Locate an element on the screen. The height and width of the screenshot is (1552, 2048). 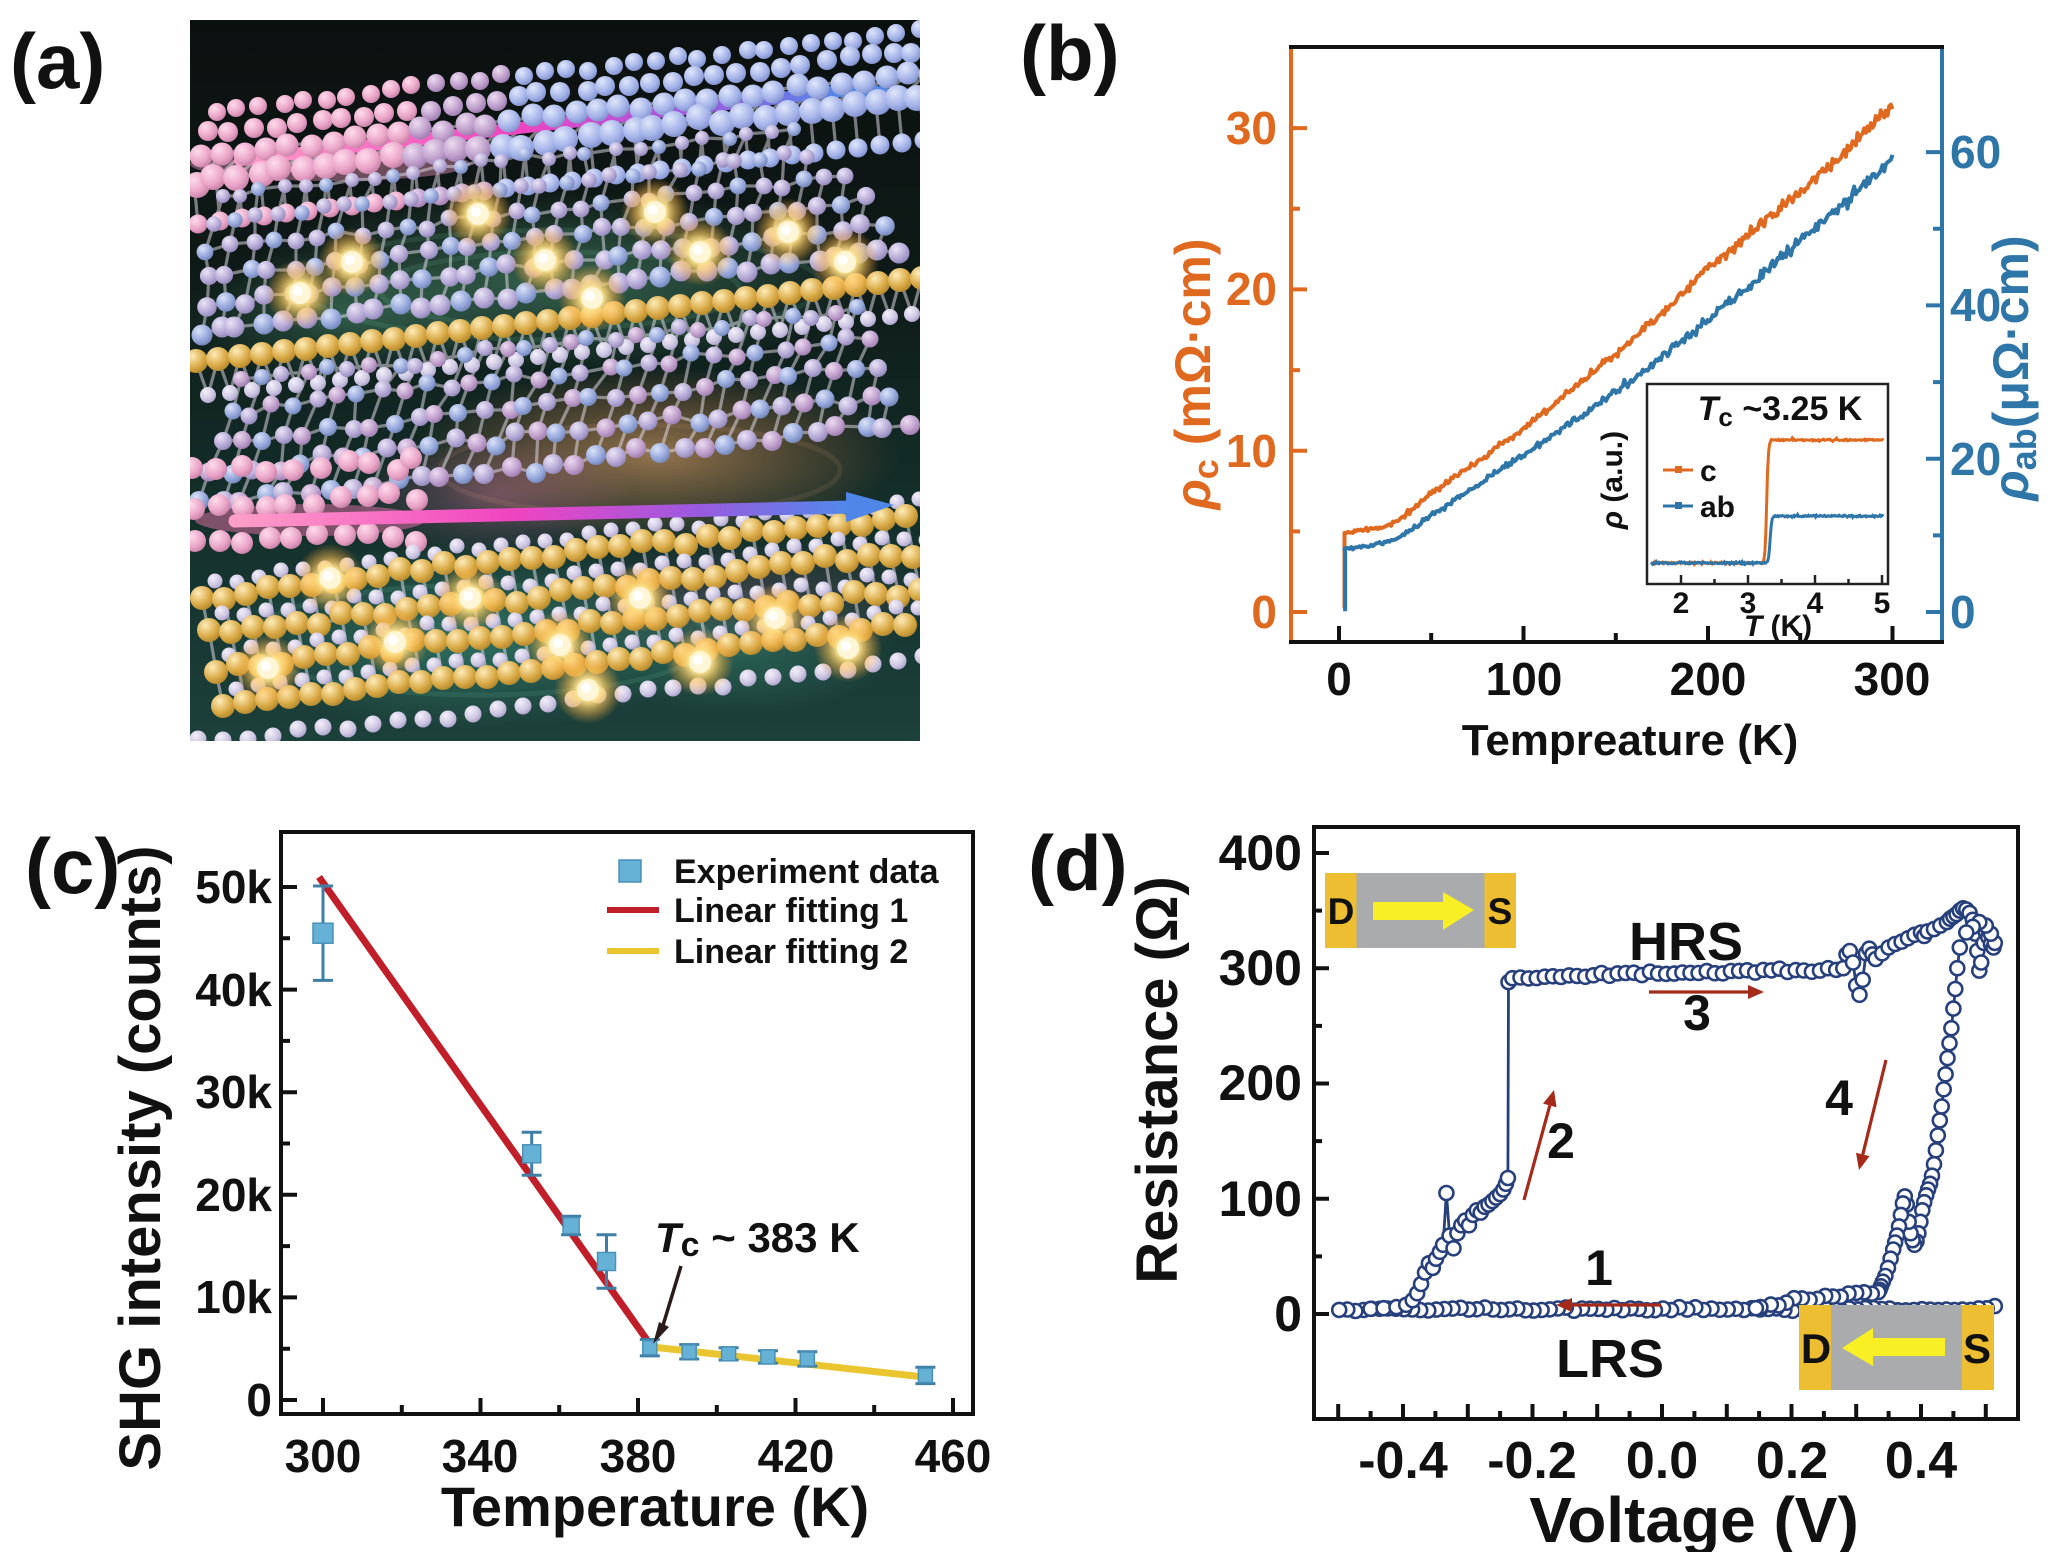
svg-text: 10 is located at coordinates (1251, 451).